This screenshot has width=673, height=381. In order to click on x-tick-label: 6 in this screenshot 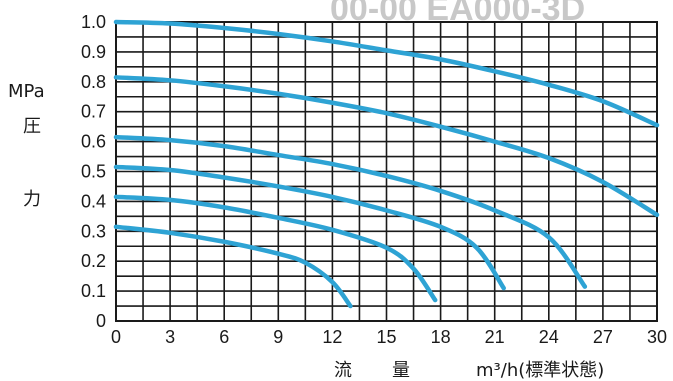, I will do `click(224, 337)`.